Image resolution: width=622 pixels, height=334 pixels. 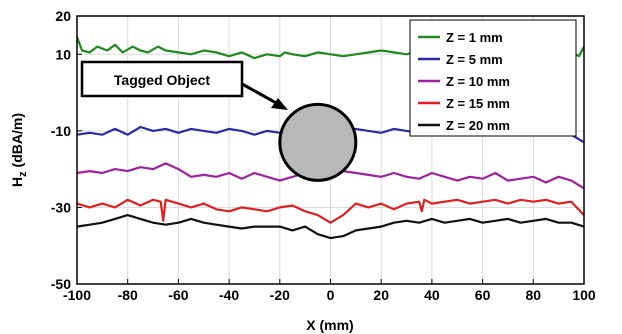 What do you see at coordinates (329, 325) in the screenshot?
I see `x-axis-label: X (mm)` at bounding box center [329, 325].